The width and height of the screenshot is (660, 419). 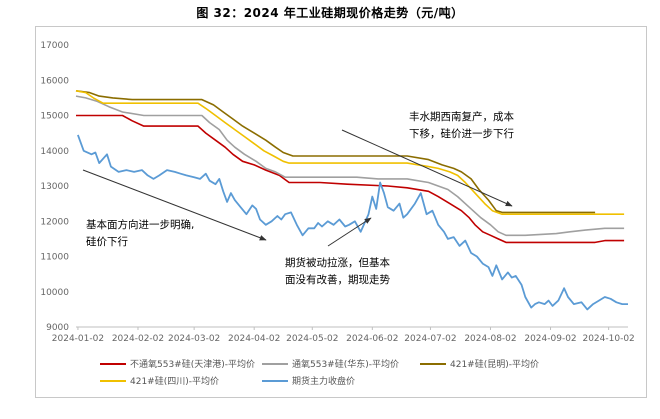 I want to click on annotation-1-line-1: 丰水期西南复产，成本, so click(x=461, y=116).